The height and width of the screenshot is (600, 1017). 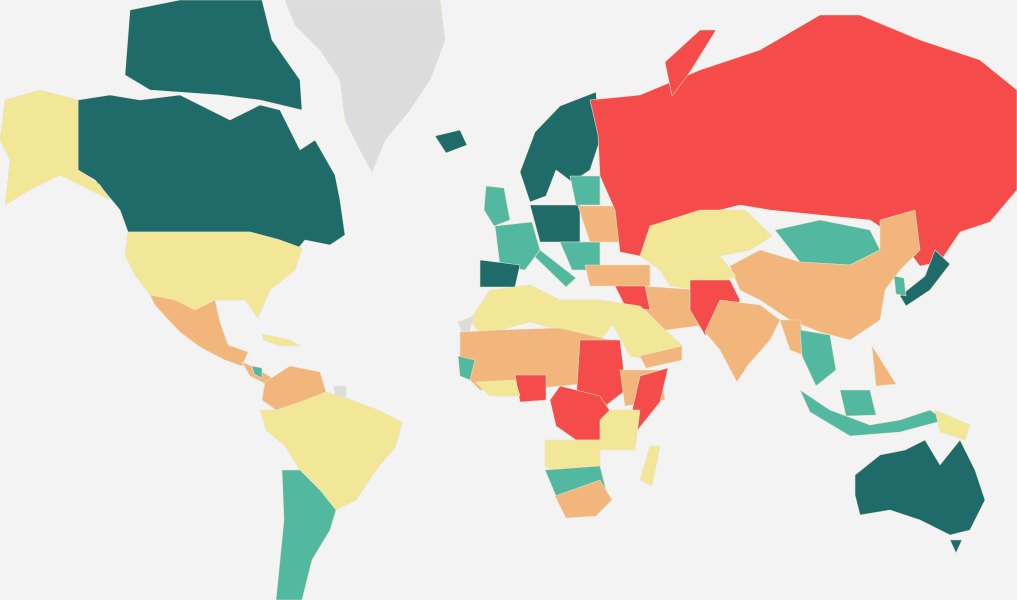 What do you see at coordinates (306, 534) in the screenshot?
I see `region-southern-cone` at bounding box center [306, 534].